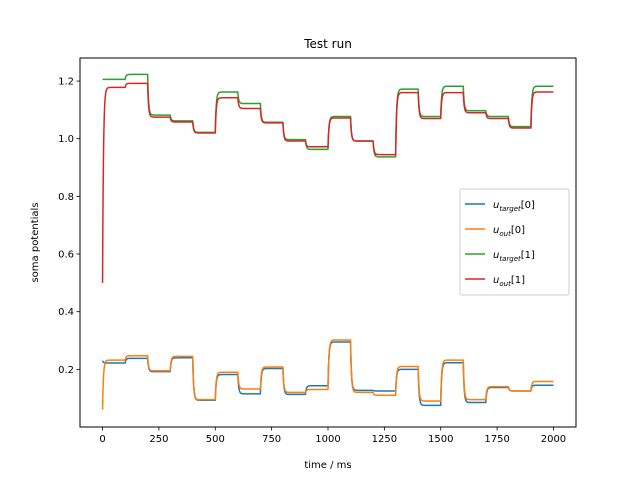 This screenshot has height=480, width=640. I want to click on x-tick-label: 0, so click(102, 439).